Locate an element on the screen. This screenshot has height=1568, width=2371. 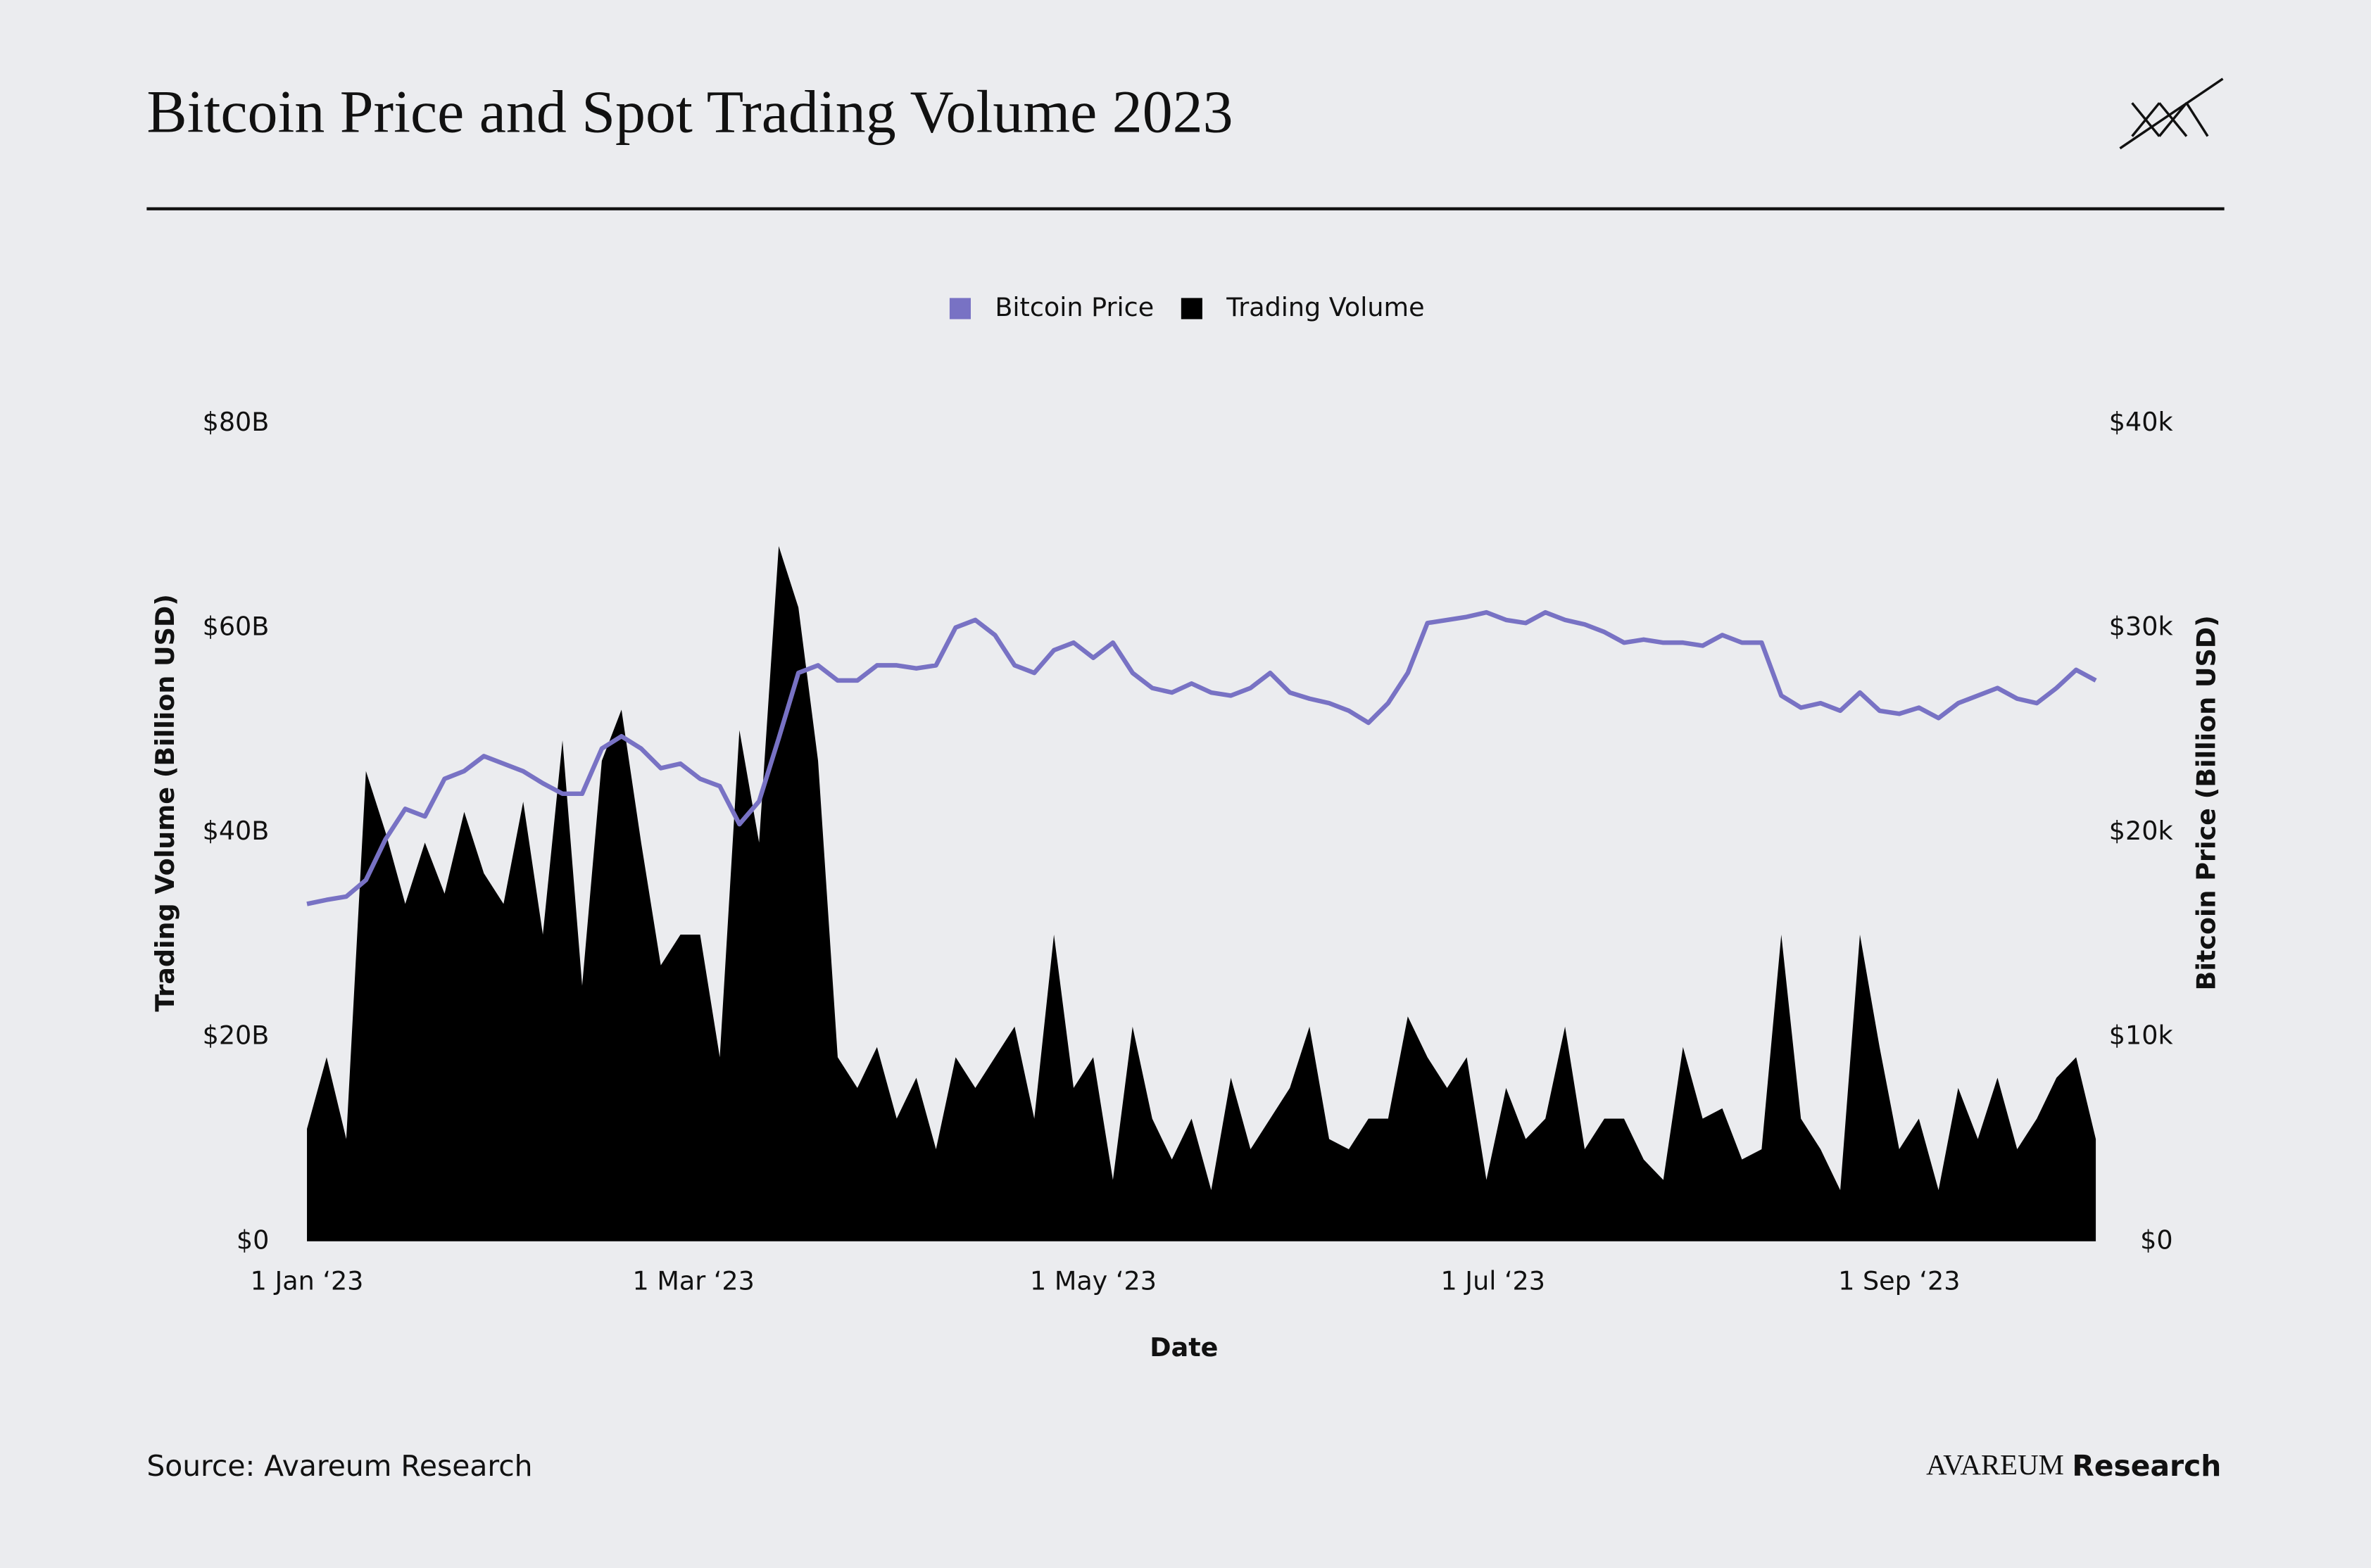
brand: AVAREUM Research is located at coordinates (2073, 1466).